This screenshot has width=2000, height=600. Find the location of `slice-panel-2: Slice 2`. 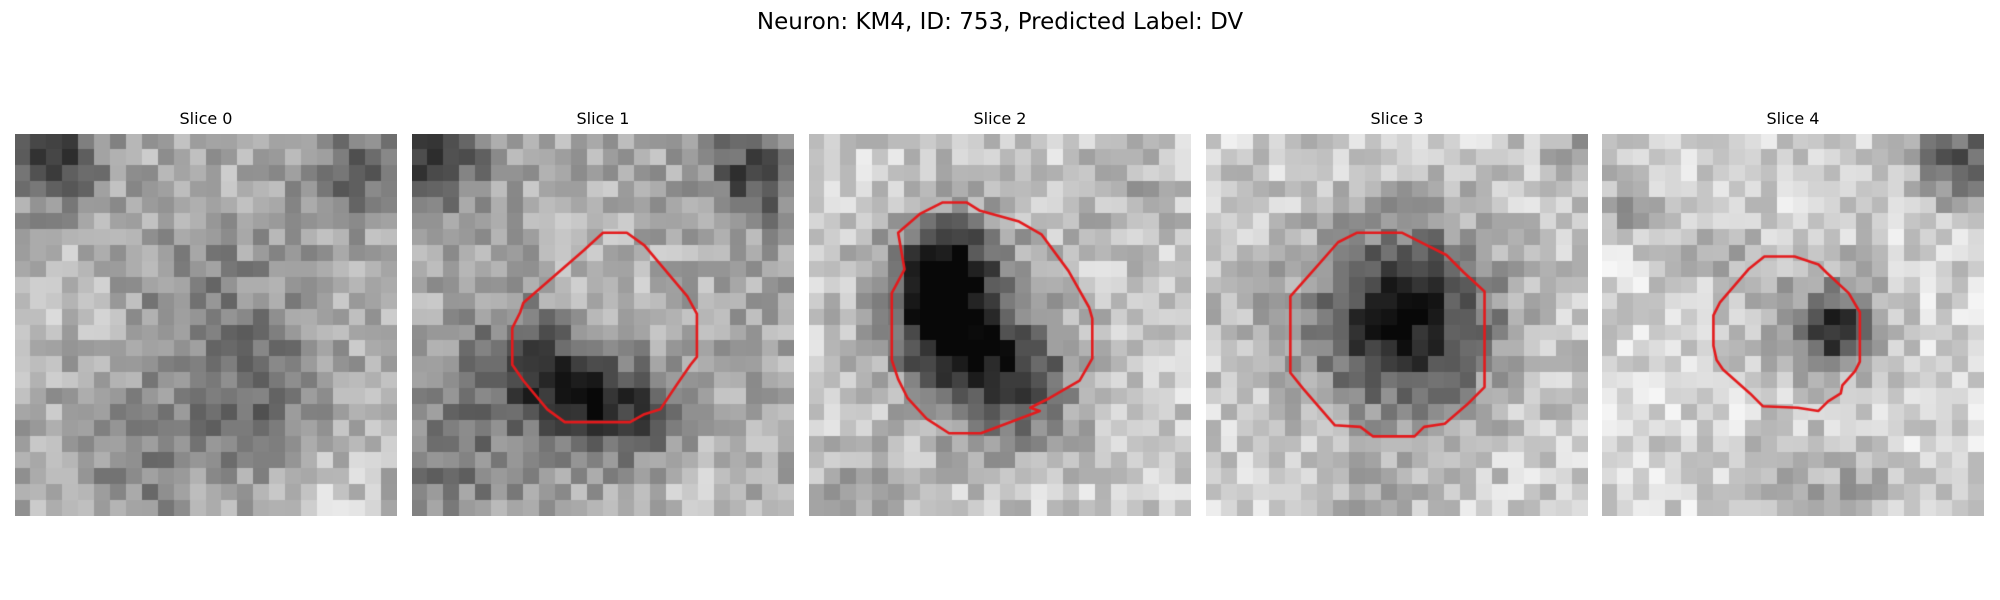

slice-panel-2: Slice 2 is located at coordinates (1000, 312).